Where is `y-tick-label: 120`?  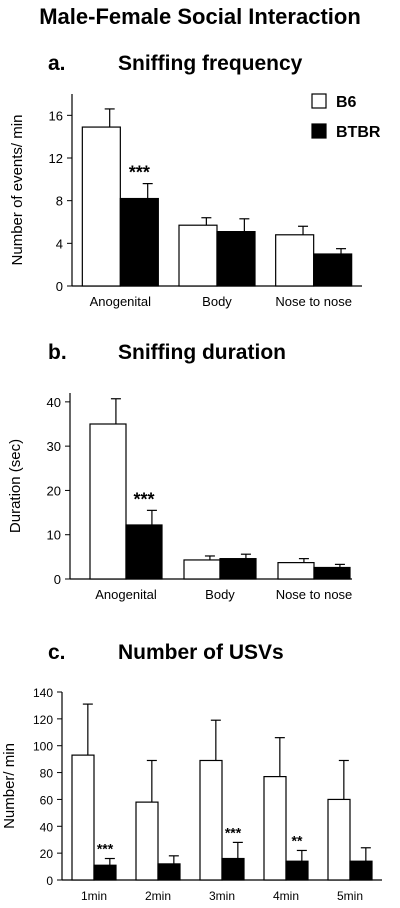 y-tick-label: 120 is located at coordinates (43, 720).